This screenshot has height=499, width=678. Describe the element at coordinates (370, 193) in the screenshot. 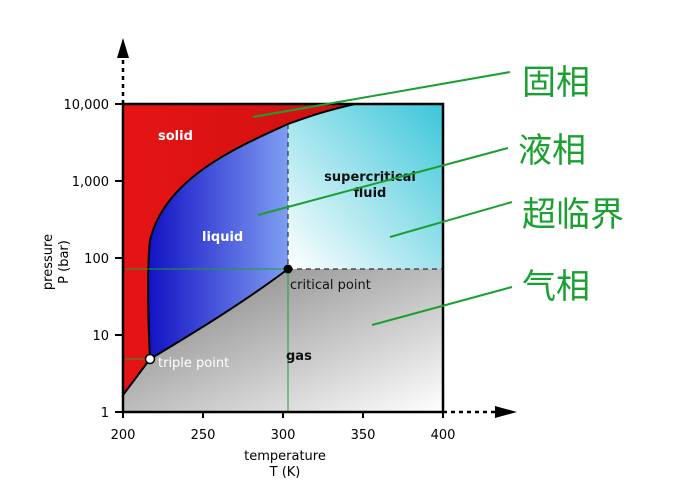

I see `supercritical-label-line2: fluid` at that location.